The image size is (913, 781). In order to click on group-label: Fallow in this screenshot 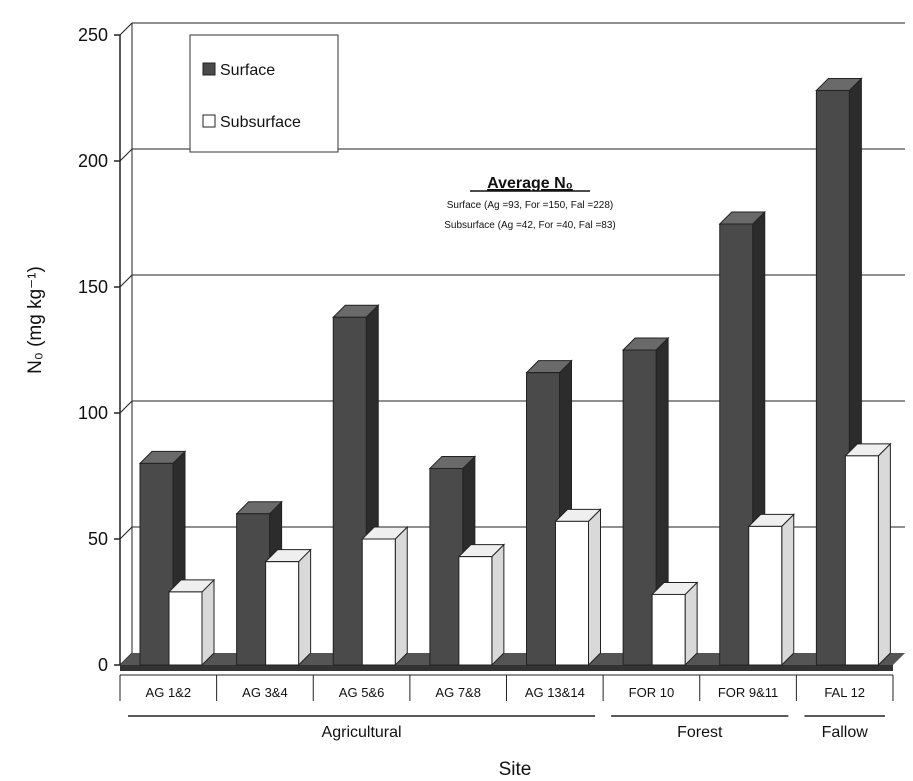, I will do `click(845, 732)`.